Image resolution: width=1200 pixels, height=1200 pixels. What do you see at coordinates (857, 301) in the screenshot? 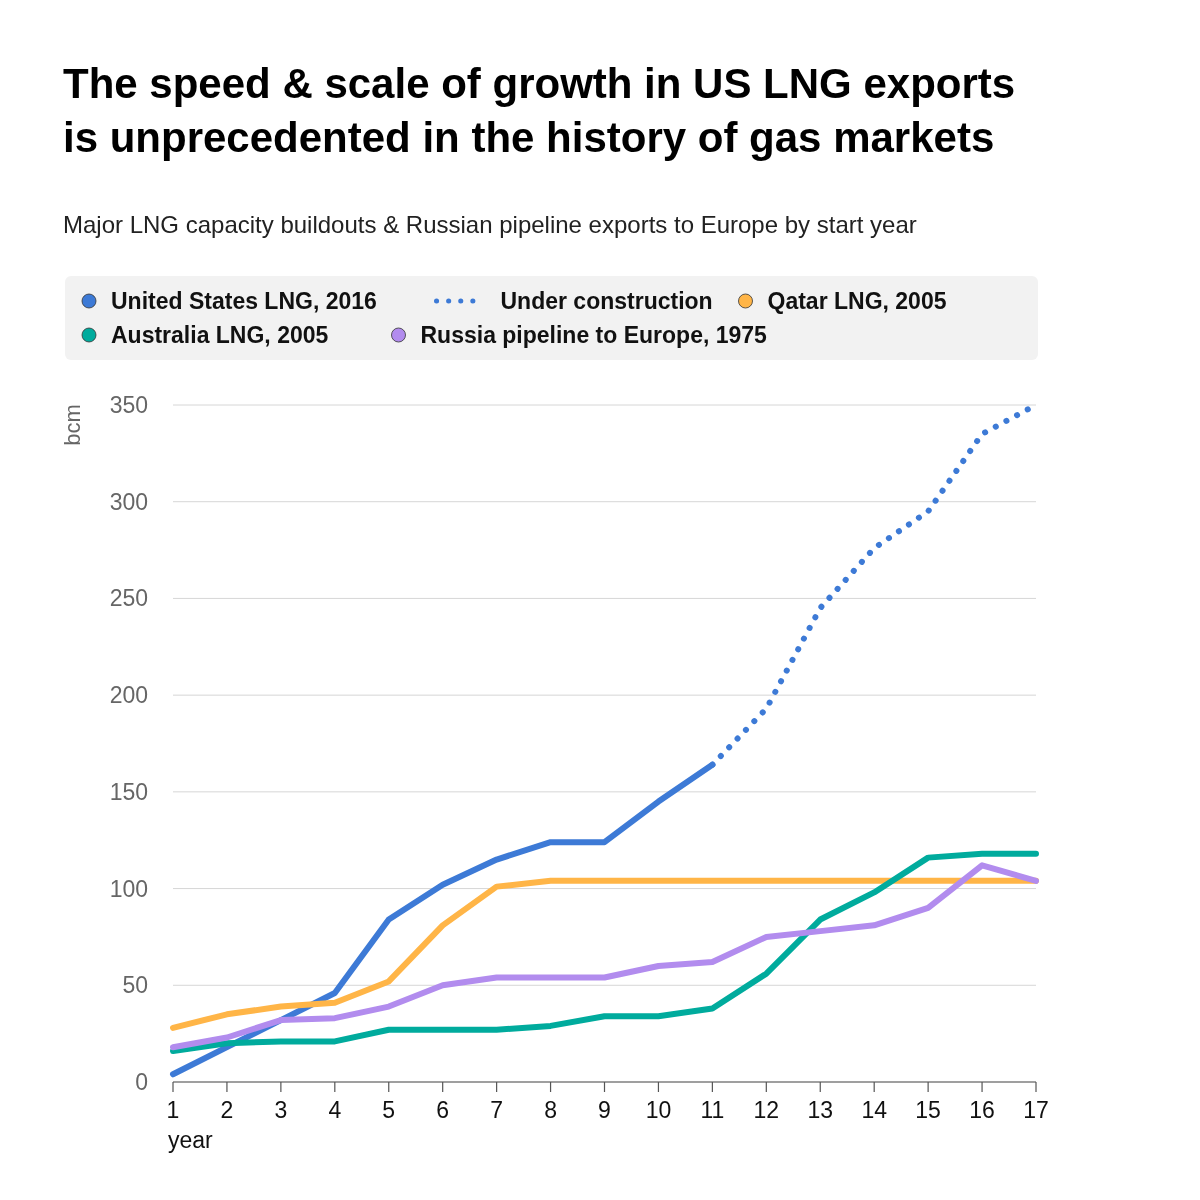
I see `legend-label: Qatar LNG, 2005` at bounding box center [857, 301].